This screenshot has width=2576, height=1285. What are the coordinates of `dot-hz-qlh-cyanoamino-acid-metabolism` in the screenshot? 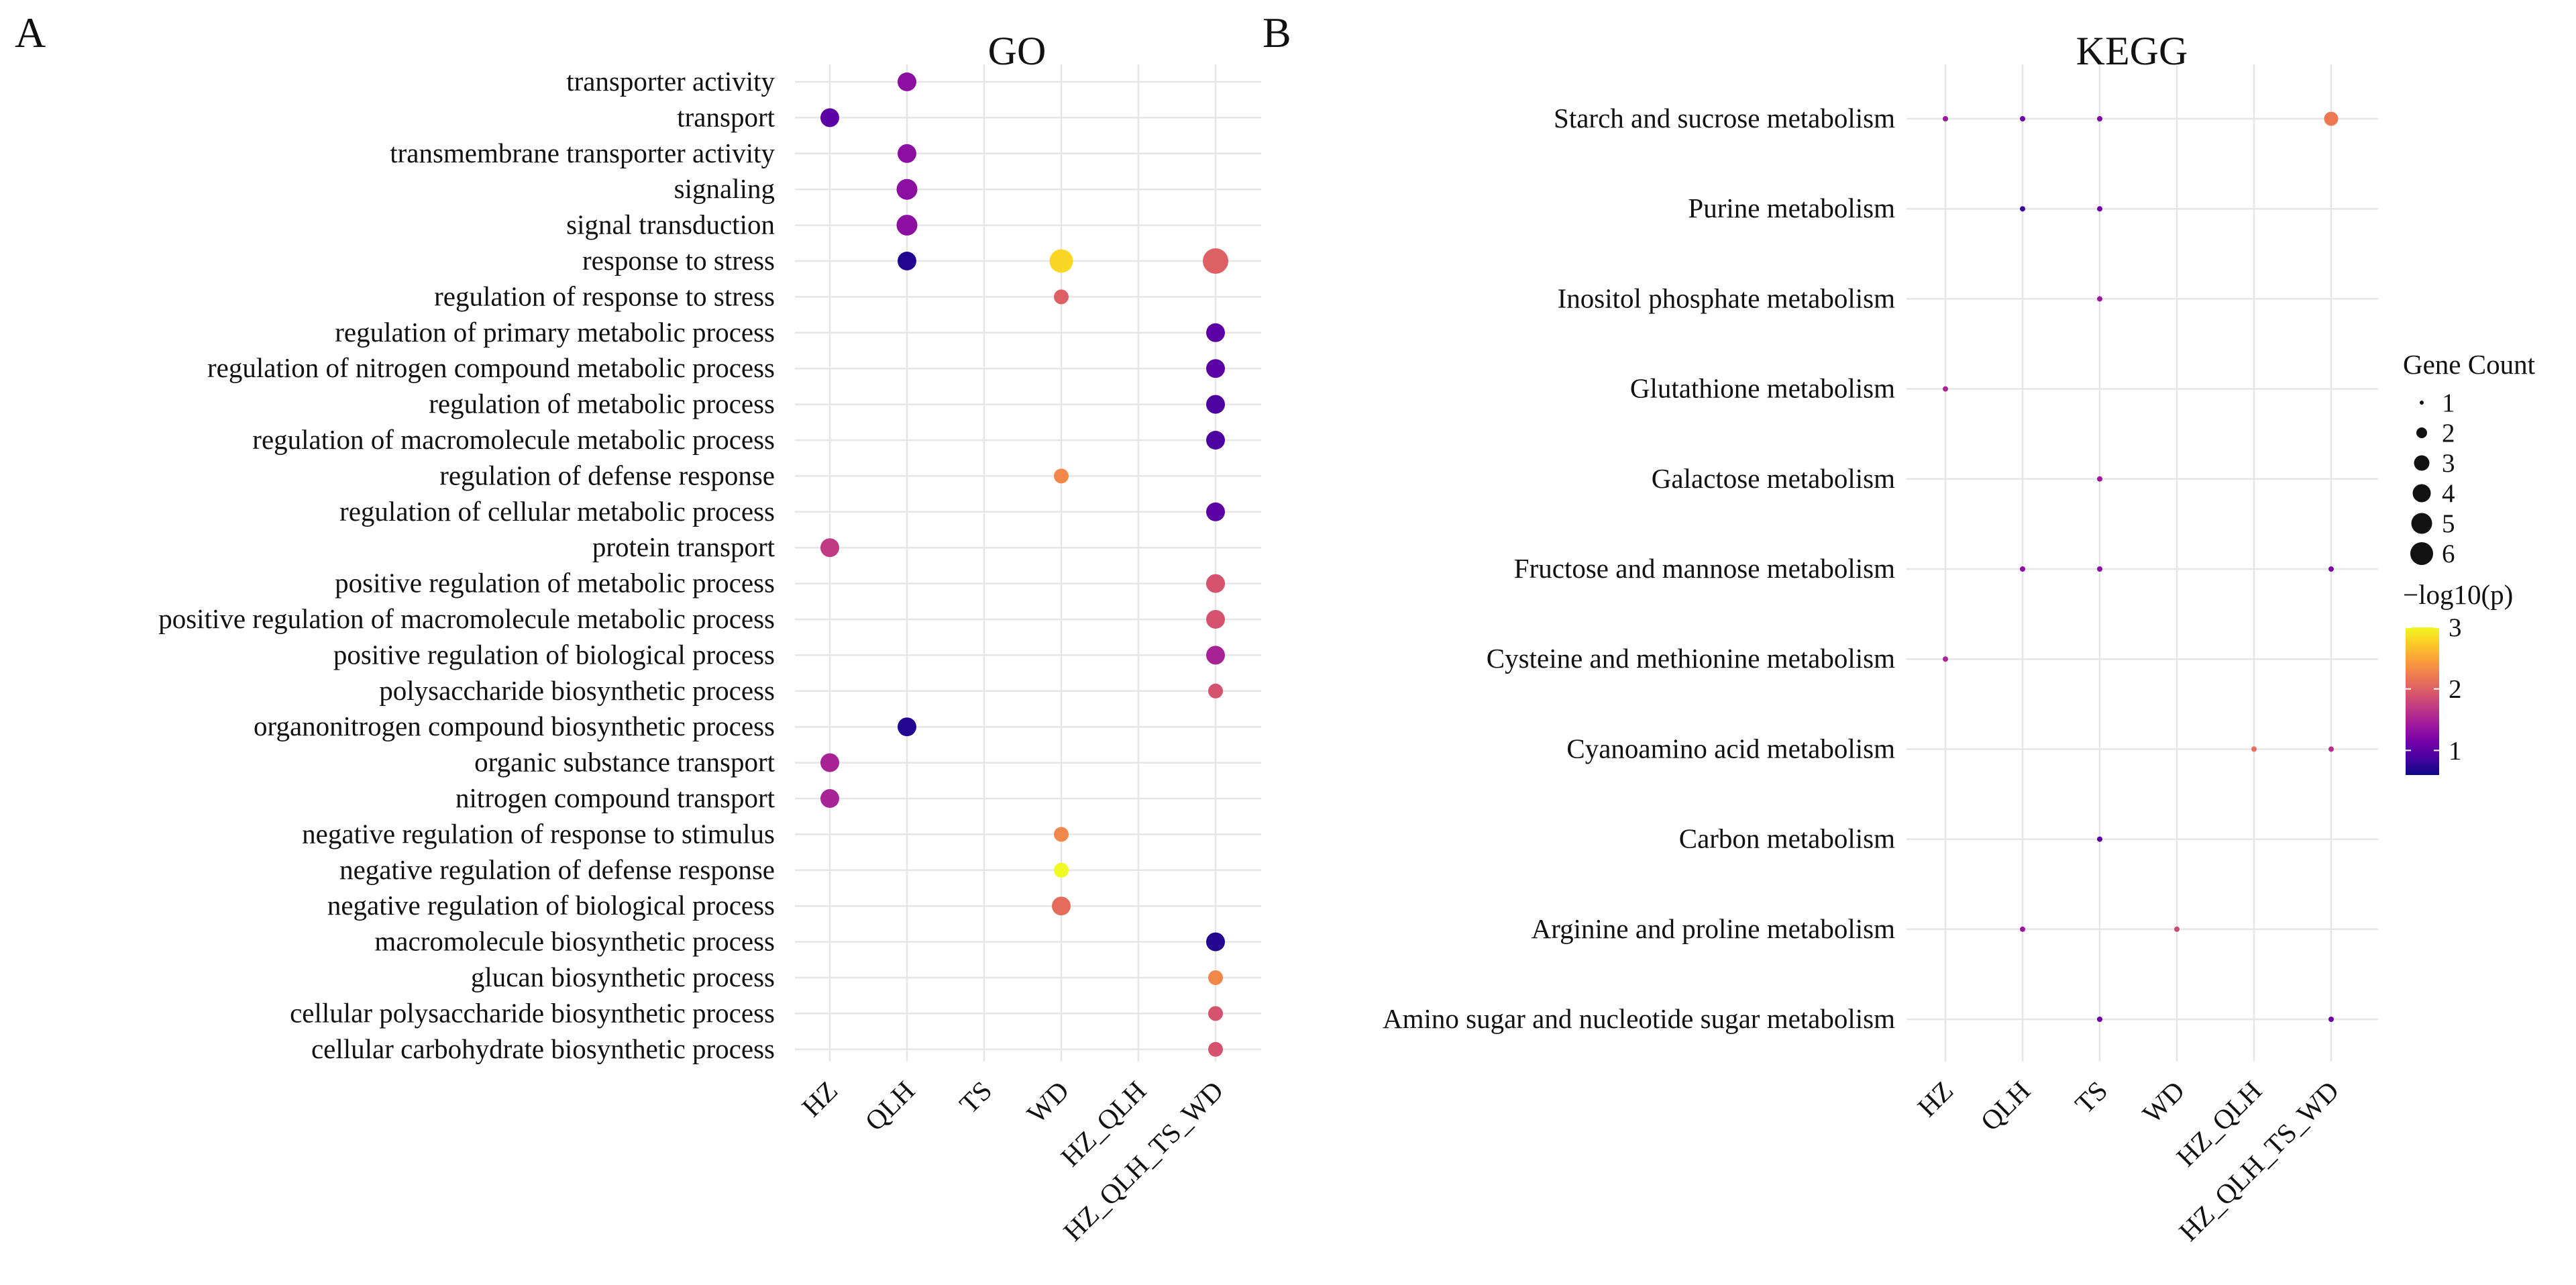 It's located at (2254, 749).